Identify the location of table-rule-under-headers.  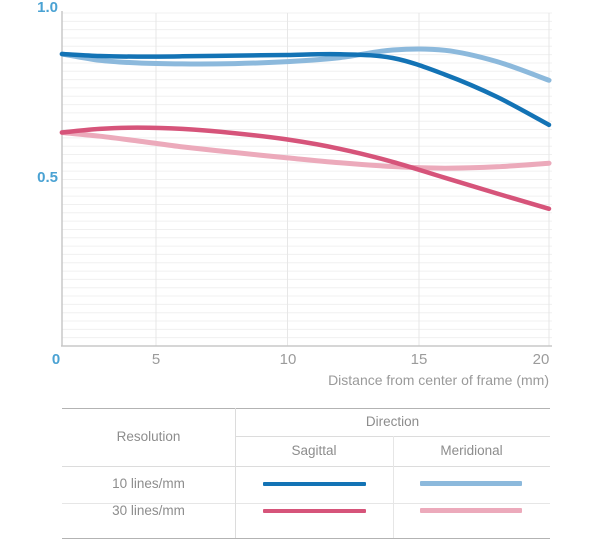
(306, 466).